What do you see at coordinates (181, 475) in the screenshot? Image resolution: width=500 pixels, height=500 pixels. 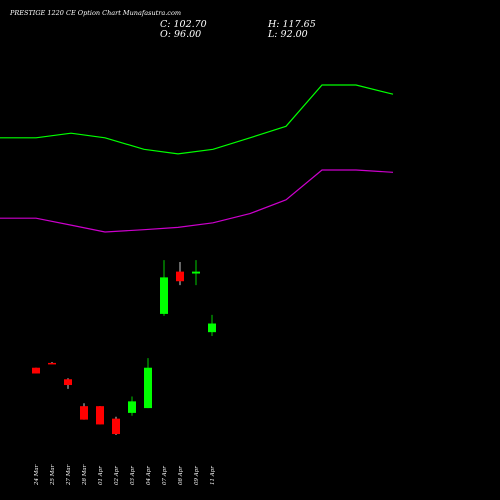 I see `date-label: 08 Apr` at bounding box center [181, 475].